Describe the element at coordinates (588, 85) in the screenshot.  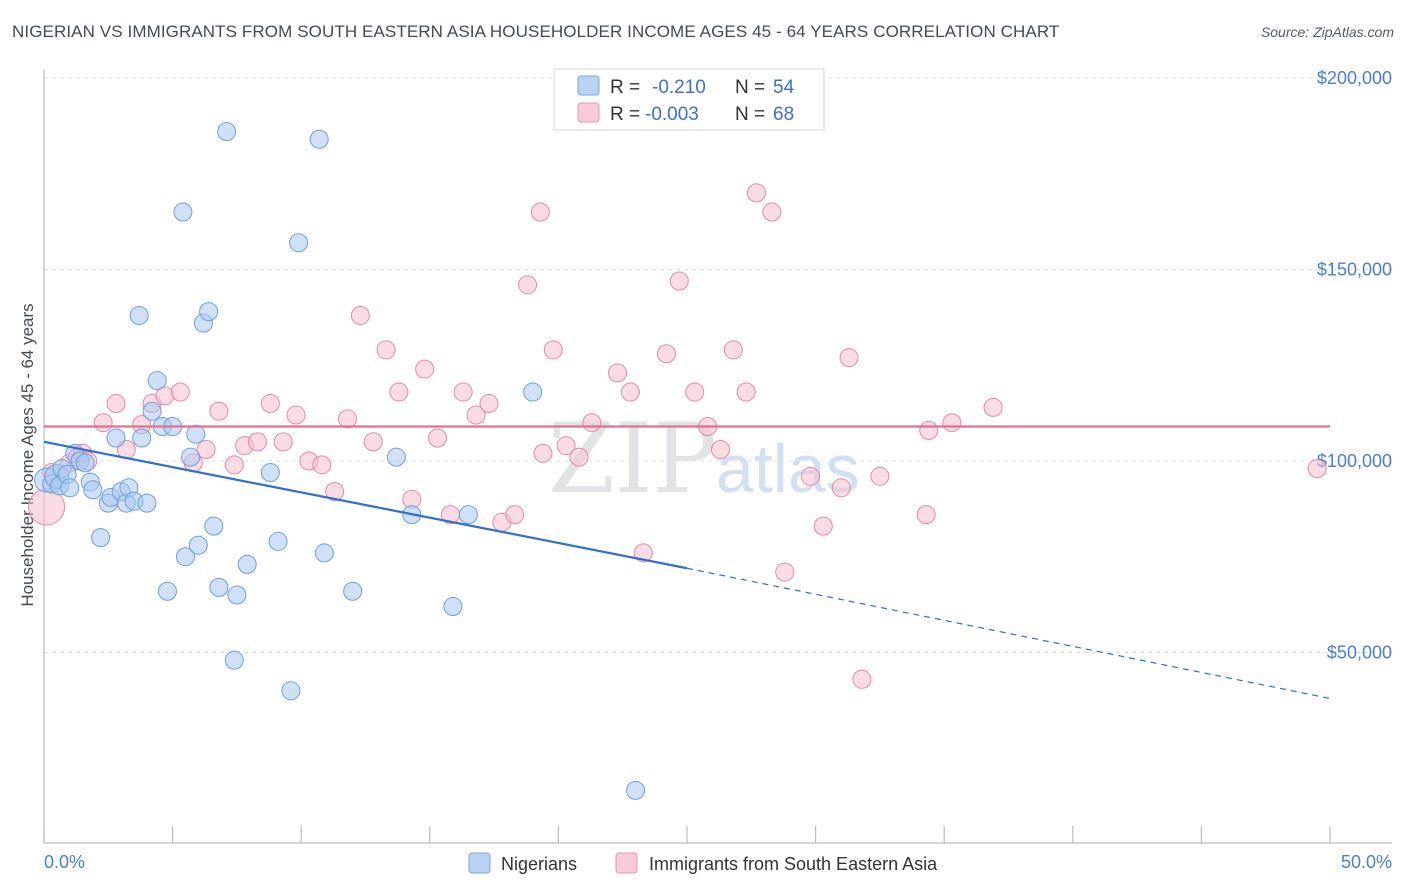
I see `legend-swatch-nigerians` at that location.